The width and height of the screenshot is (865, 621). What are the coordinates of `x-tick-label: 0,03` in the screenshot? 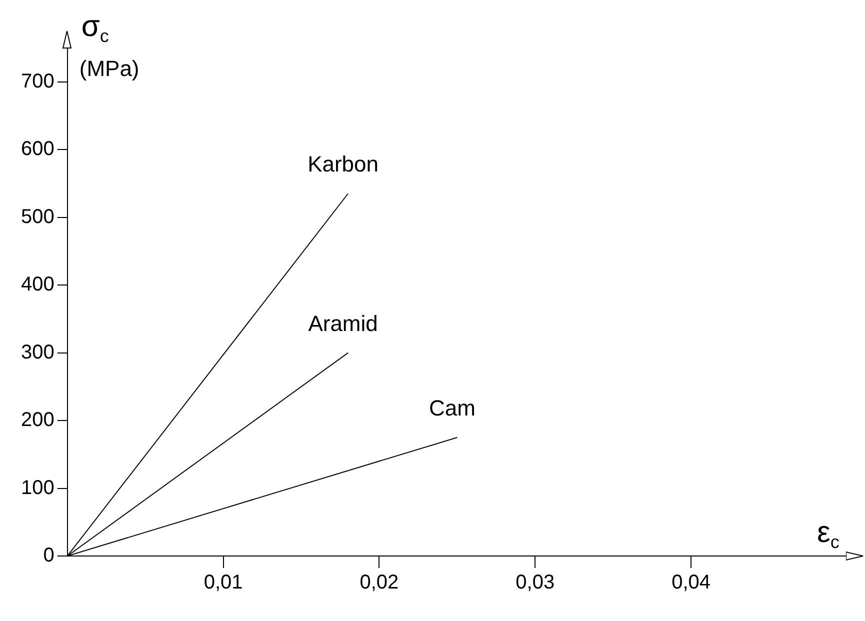 It's located at (535, 583).